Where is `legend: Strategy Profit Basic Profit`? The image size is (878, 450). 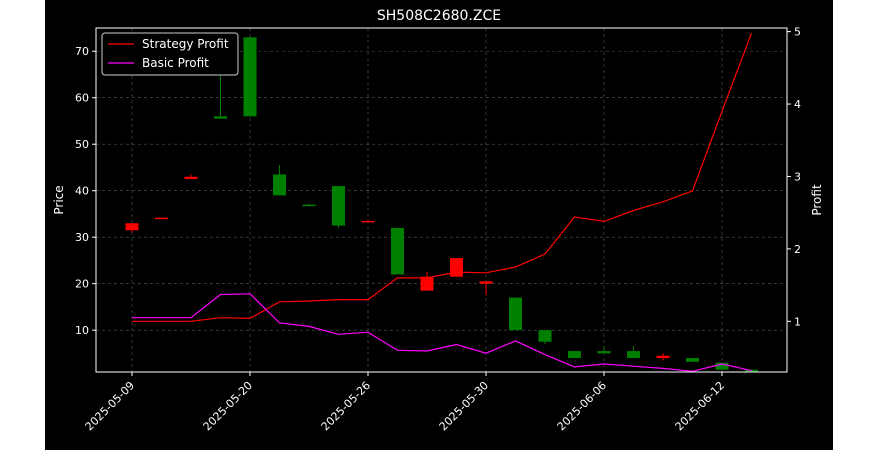 legend: Strategy Profit Basic Profit is located at coordinates (170, 54).